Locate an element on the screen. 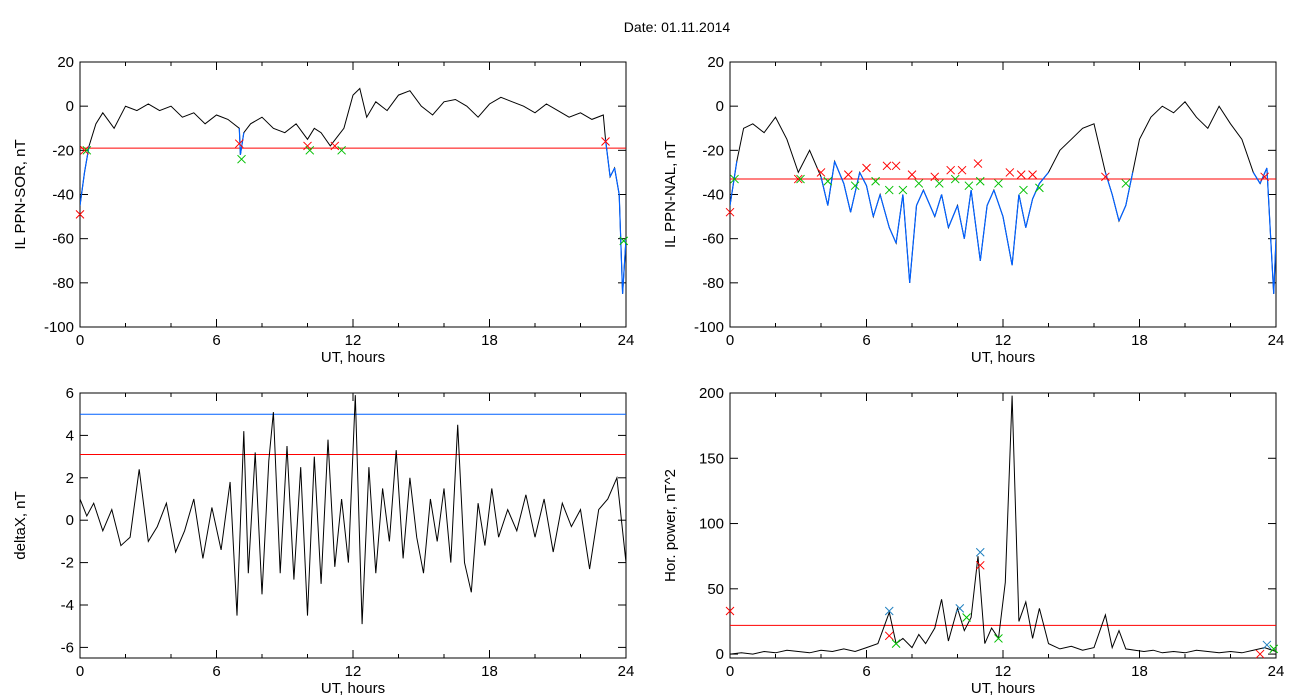 Image resolution: width=1300 pixels, height=700 pixels. x-tick-label: 24 is located at coordinates (626, 671).